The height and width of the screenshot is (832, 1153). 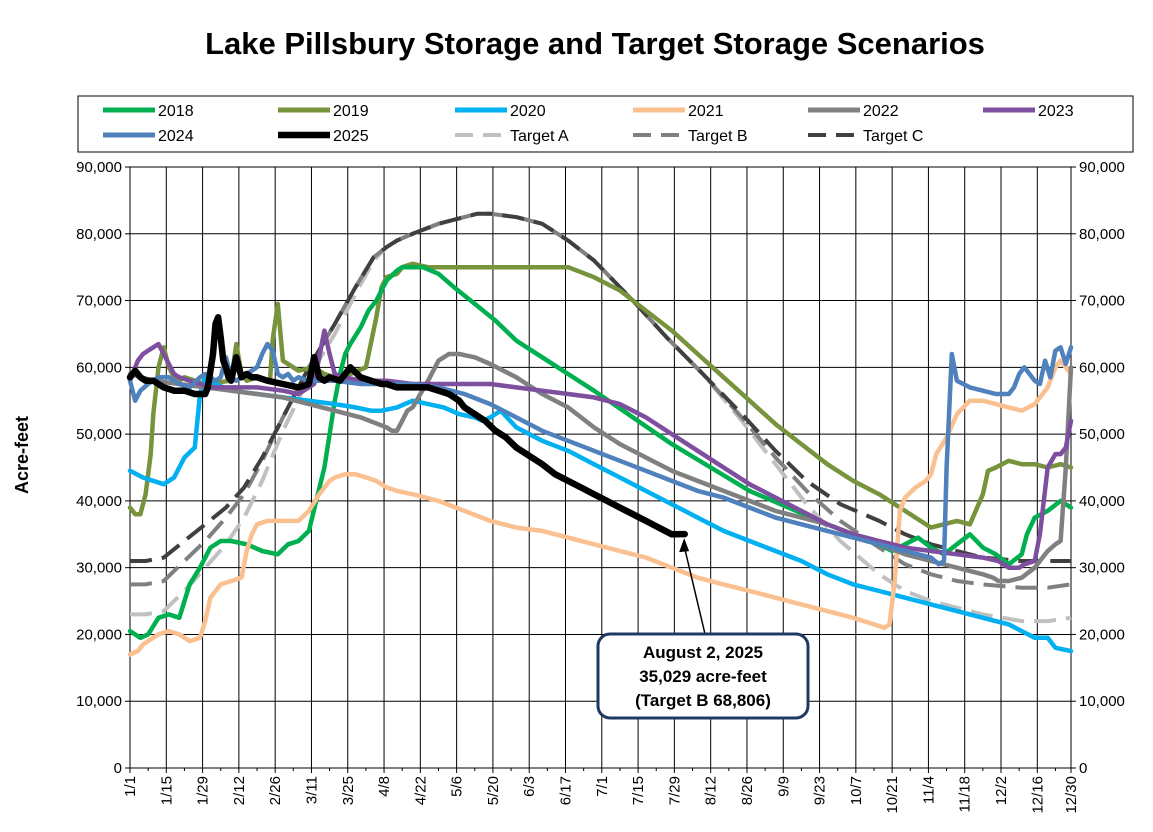 I want to click on x-tick-label: 3/11, so click(x=311, y=790).